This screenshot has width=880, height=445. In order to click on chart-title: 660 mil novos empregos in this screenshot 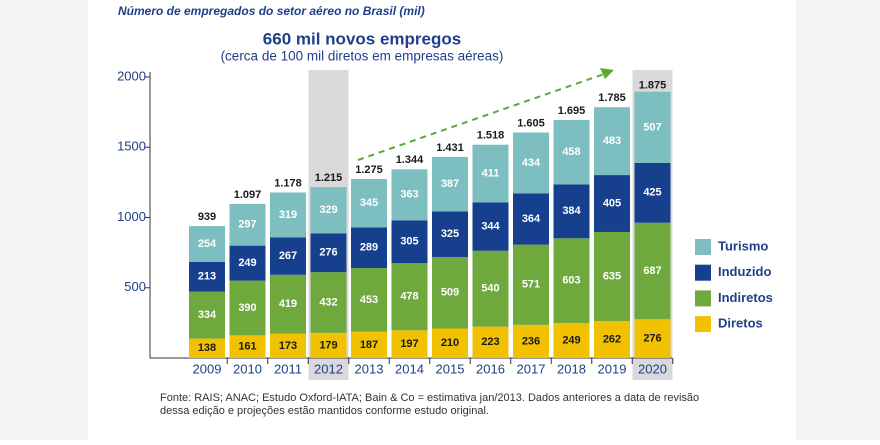, I will do `click(362, 38)`.